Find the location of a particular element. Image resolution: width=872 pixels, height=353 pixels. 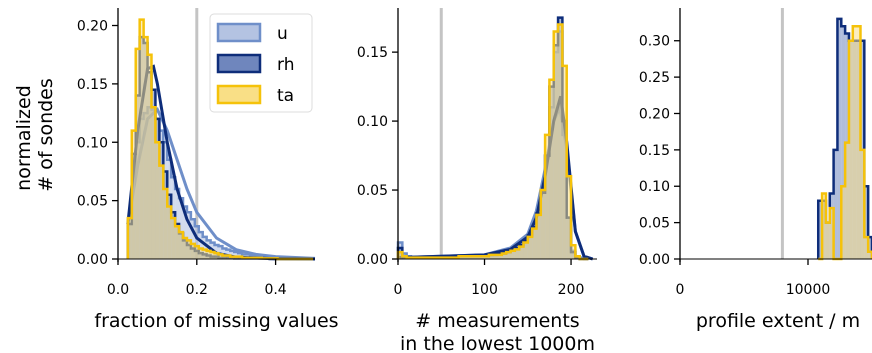

x-axis-label: # measurements in the lowest 1000m is located at coordinates (497, 331).